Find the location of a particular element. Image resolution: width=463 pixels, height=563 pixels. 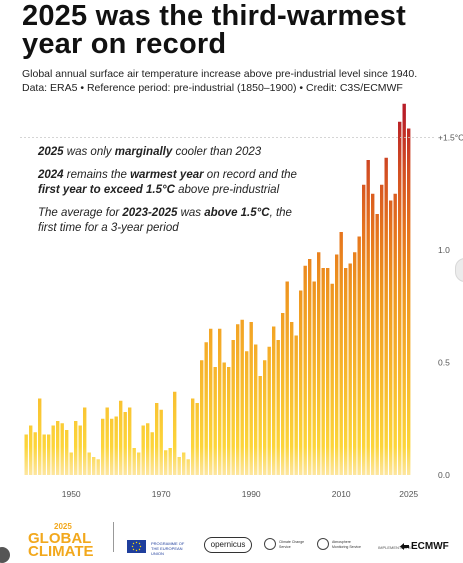

bar-2020 is located at coordinates (386, 316).